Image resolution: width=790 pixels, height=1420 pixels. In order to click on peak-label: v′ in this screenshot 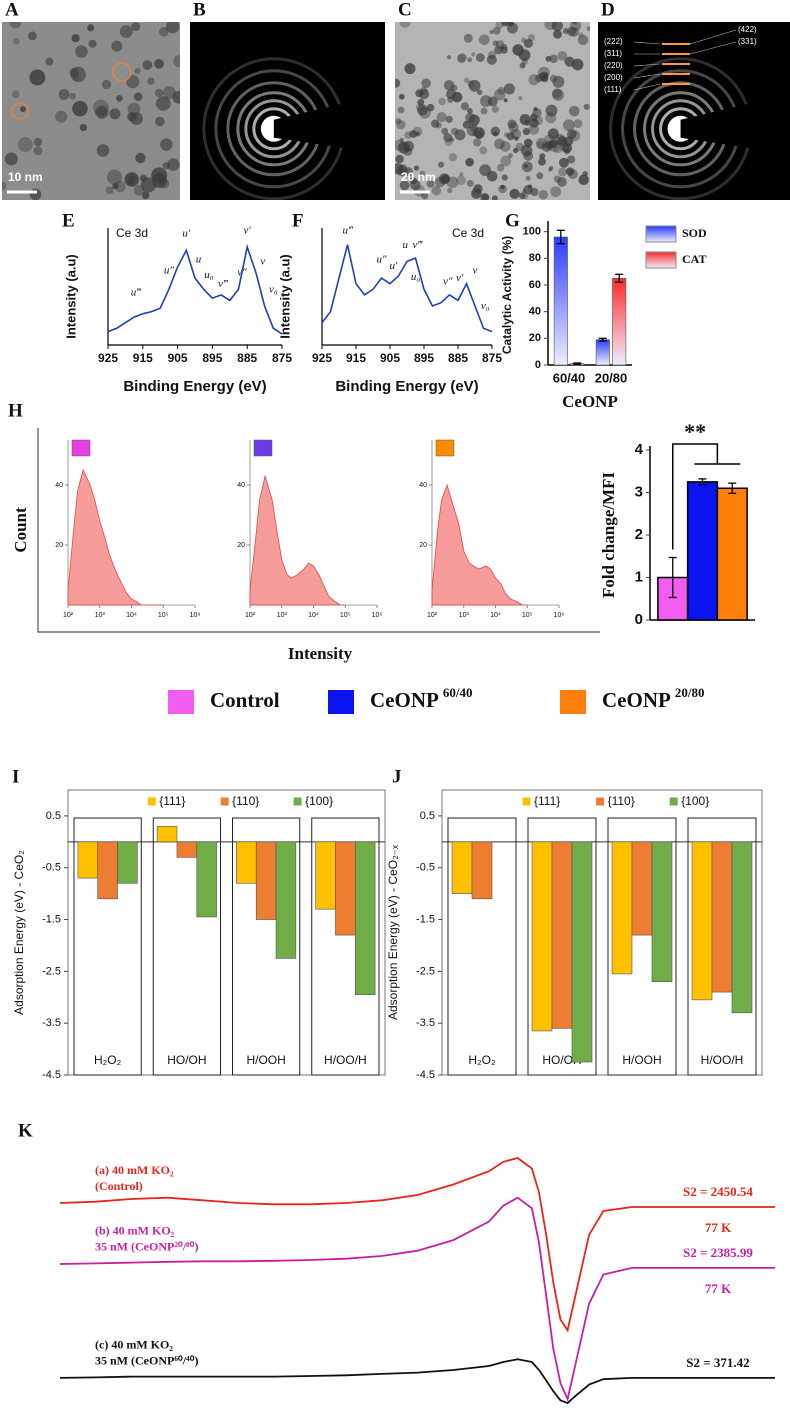, I will do `click(248, 230)`.